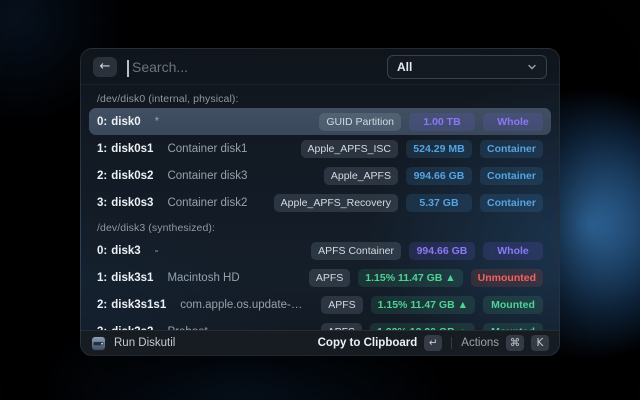 This screenshot has width=640, height=400. I want to click on diskutil-app-icon, so click(98, 343).